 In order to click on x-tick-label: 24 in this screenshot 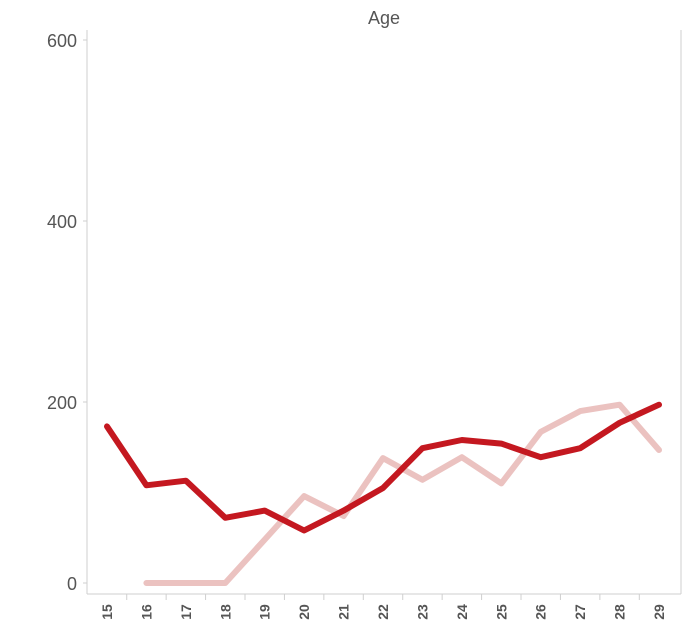, I will do `click(462, 612)`.